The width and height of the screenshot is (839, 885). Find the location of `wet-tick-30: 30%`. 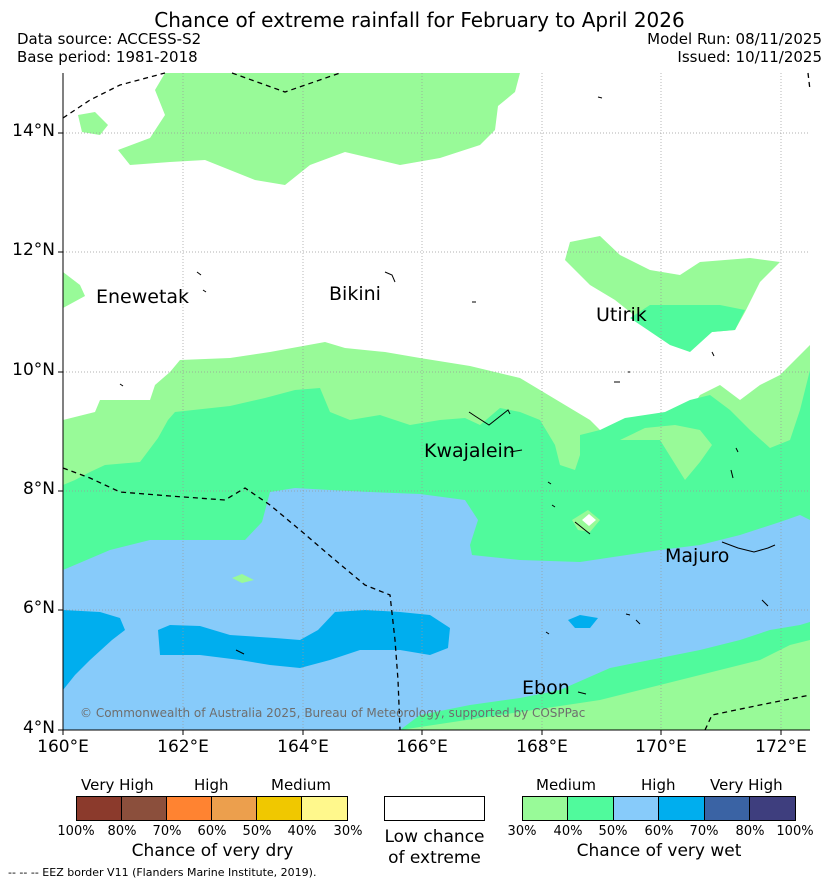

wet-tick-30: 30% is located at coordinates (522, 831).